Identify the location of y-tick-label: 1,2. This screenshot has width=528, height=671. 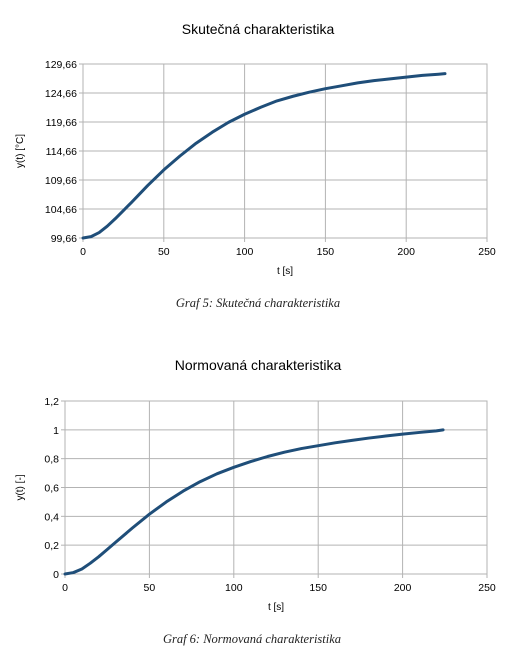
(51, 402).